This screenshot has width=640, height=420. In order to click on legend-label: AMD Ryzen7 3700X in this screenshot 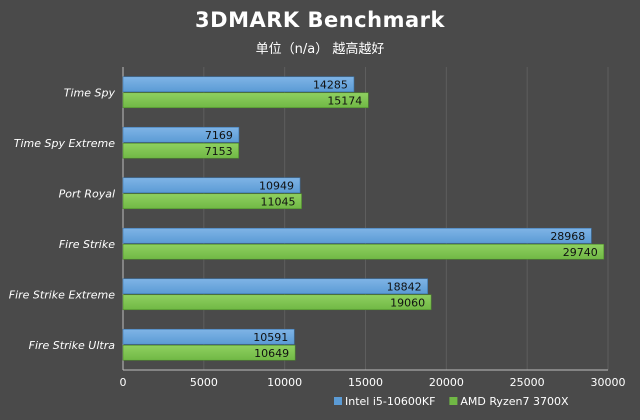, I will do `click(514, 401)`.